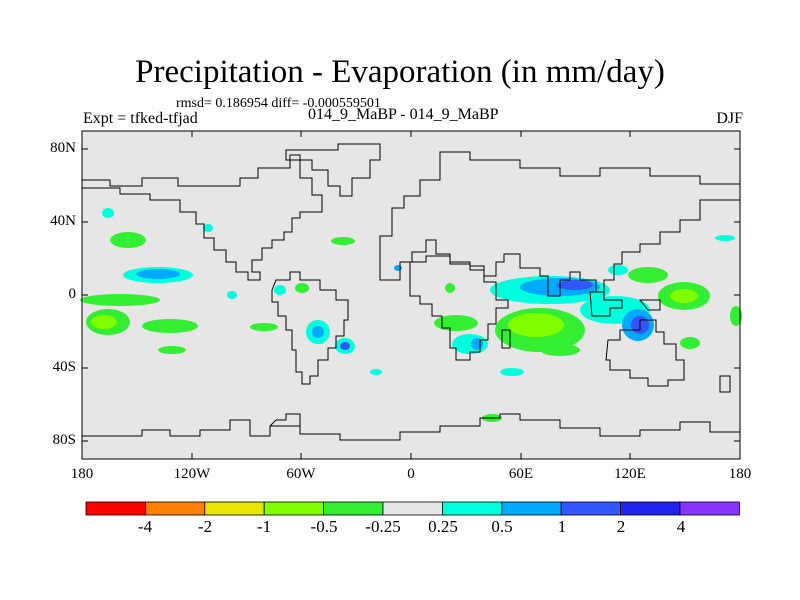  Describe the element at coordinates (145, 526) in the screenshot. I see `colorbar-label: -4` at that location.